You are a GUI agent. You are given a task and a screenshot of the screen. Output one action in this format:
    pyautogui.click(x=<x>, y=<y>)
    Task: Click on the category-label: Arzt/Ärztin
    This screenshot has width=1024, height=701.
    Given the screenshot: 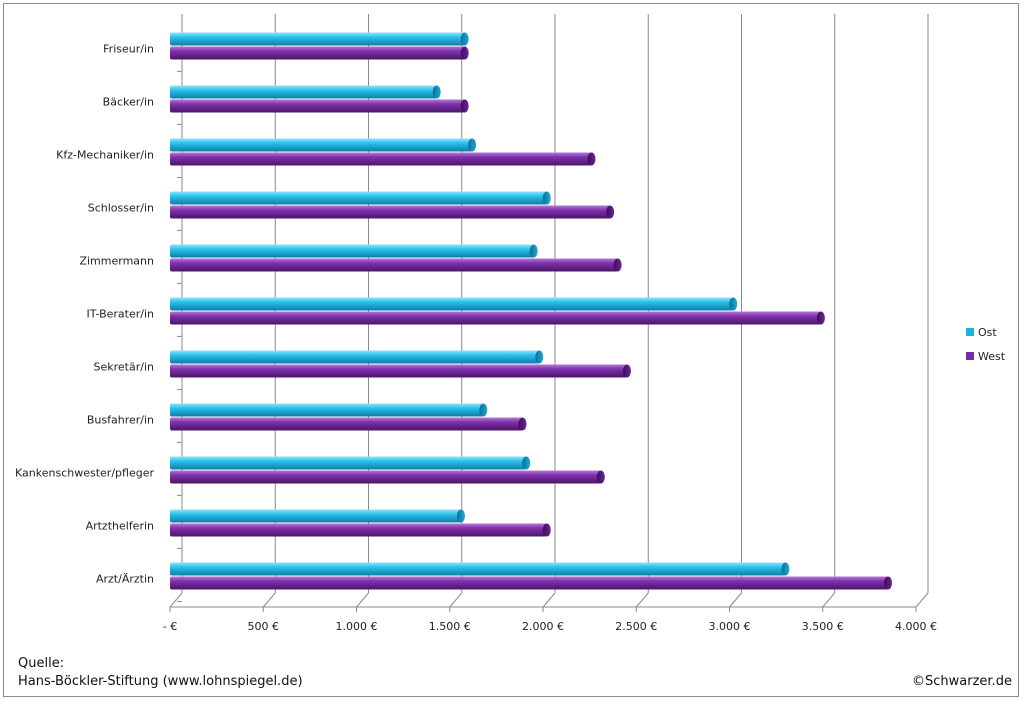 What is the action you would take?
    pyautogui.click(x=125, y=579)
    